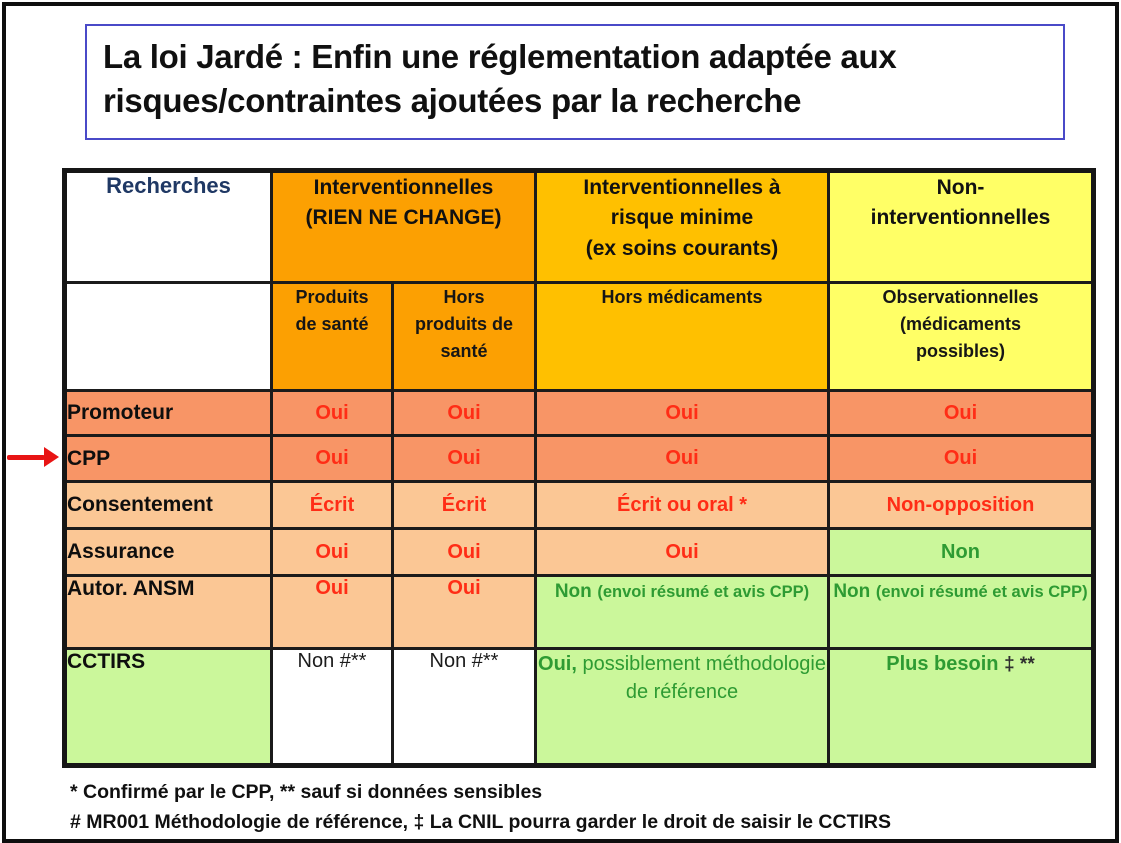 The image size is (1121, 843). I want to click on subheader-produits-de-sante: Produits de santé, so click(332, 336).